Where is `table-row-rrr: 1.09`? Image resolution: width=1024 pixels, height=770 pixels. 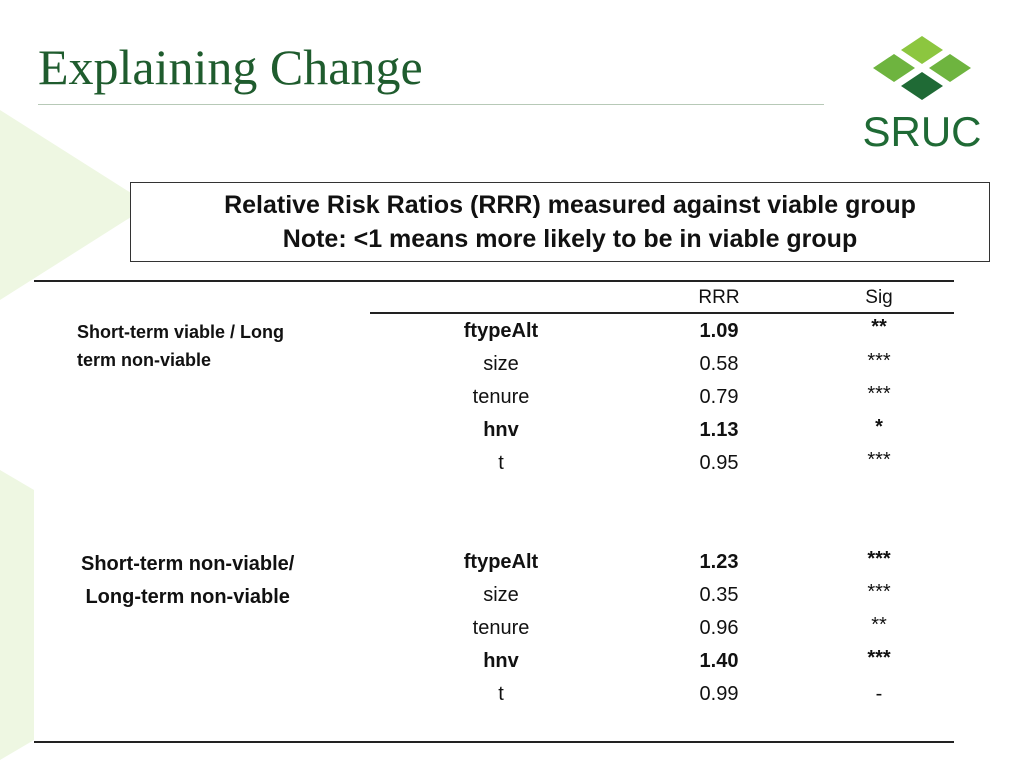 table-row-rrr: 1.09 is located at coordinates (719, 331).